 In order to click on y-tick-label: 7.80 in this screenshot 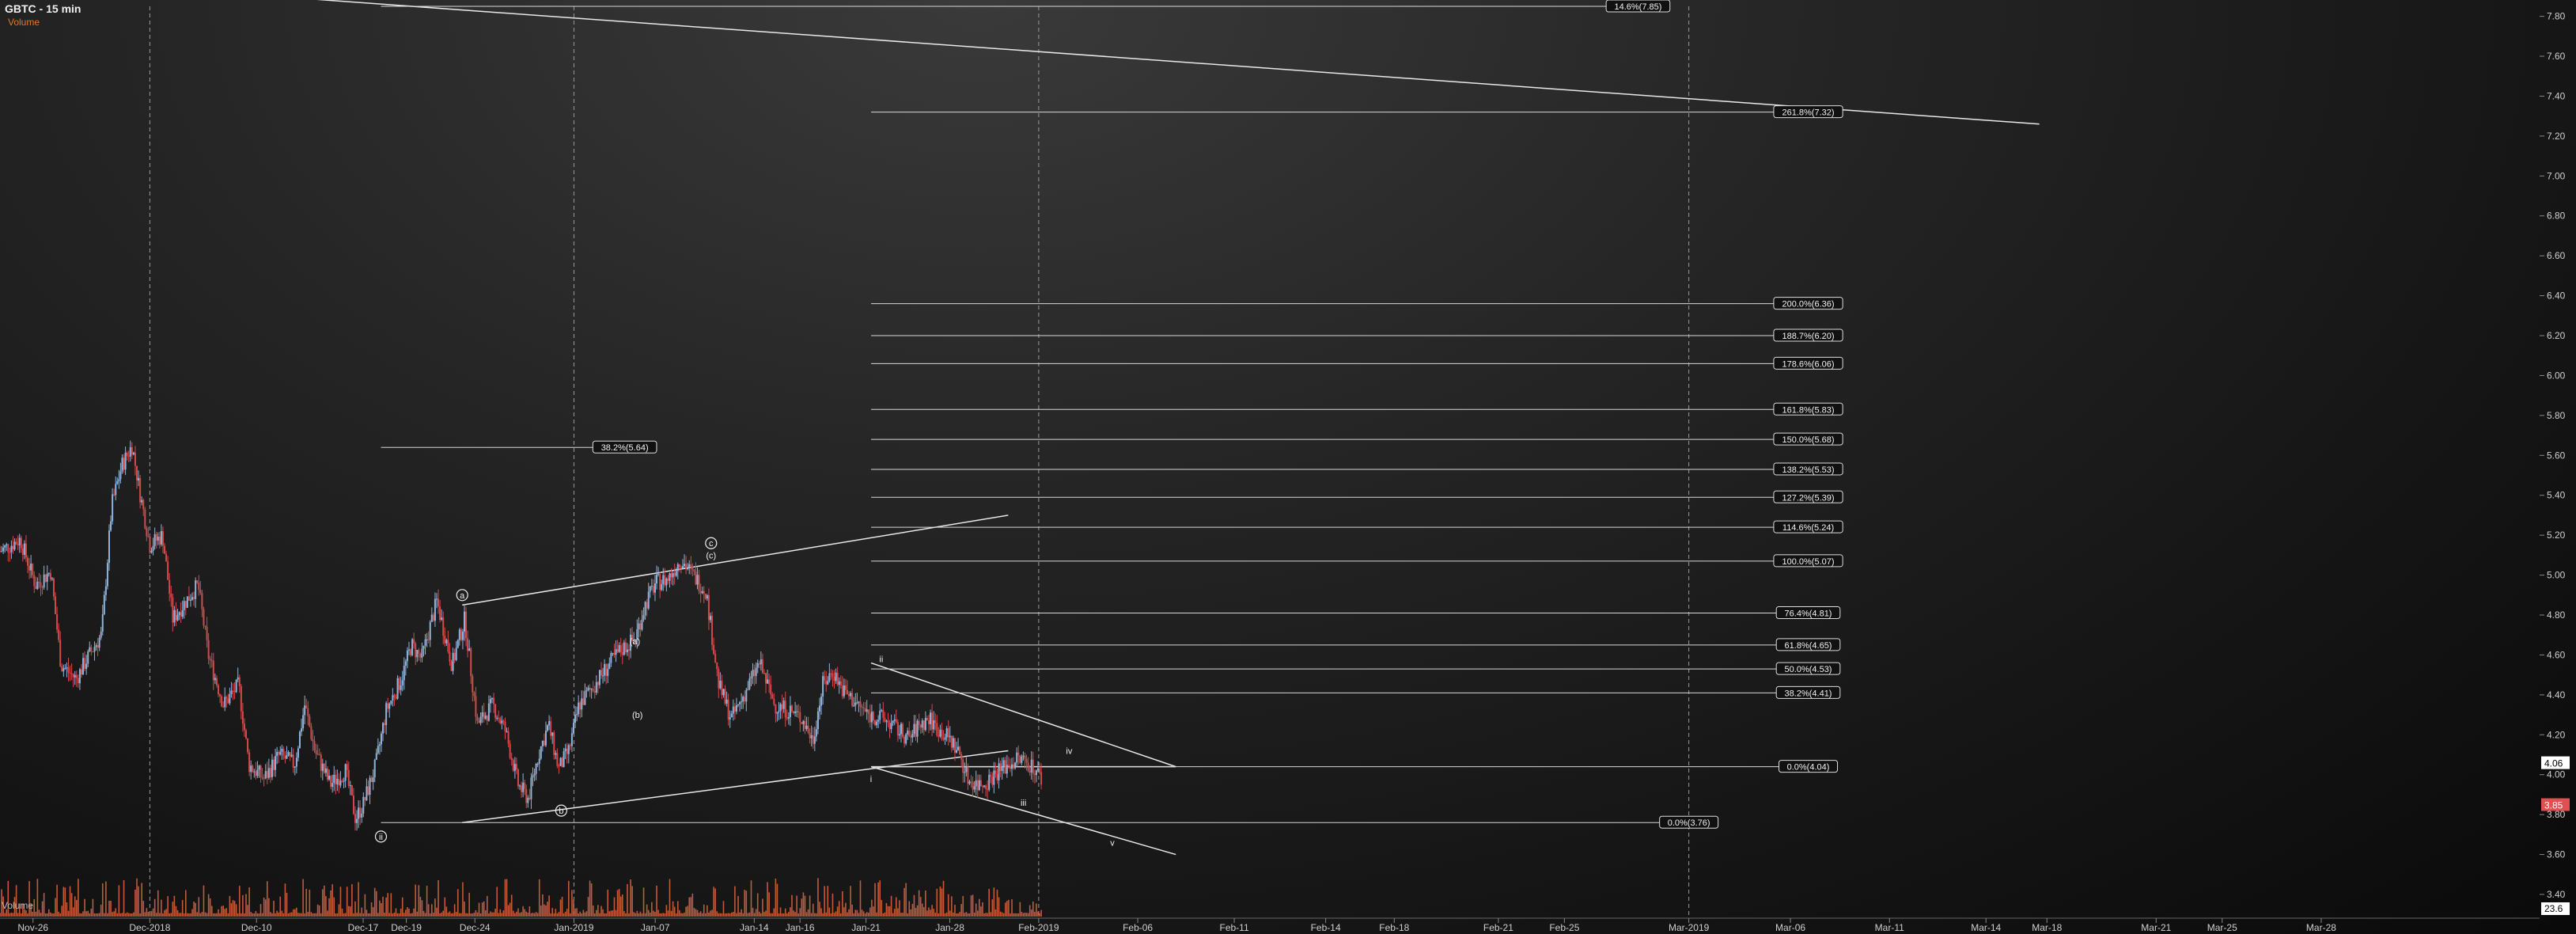, I will do `click(2556, 16)`.